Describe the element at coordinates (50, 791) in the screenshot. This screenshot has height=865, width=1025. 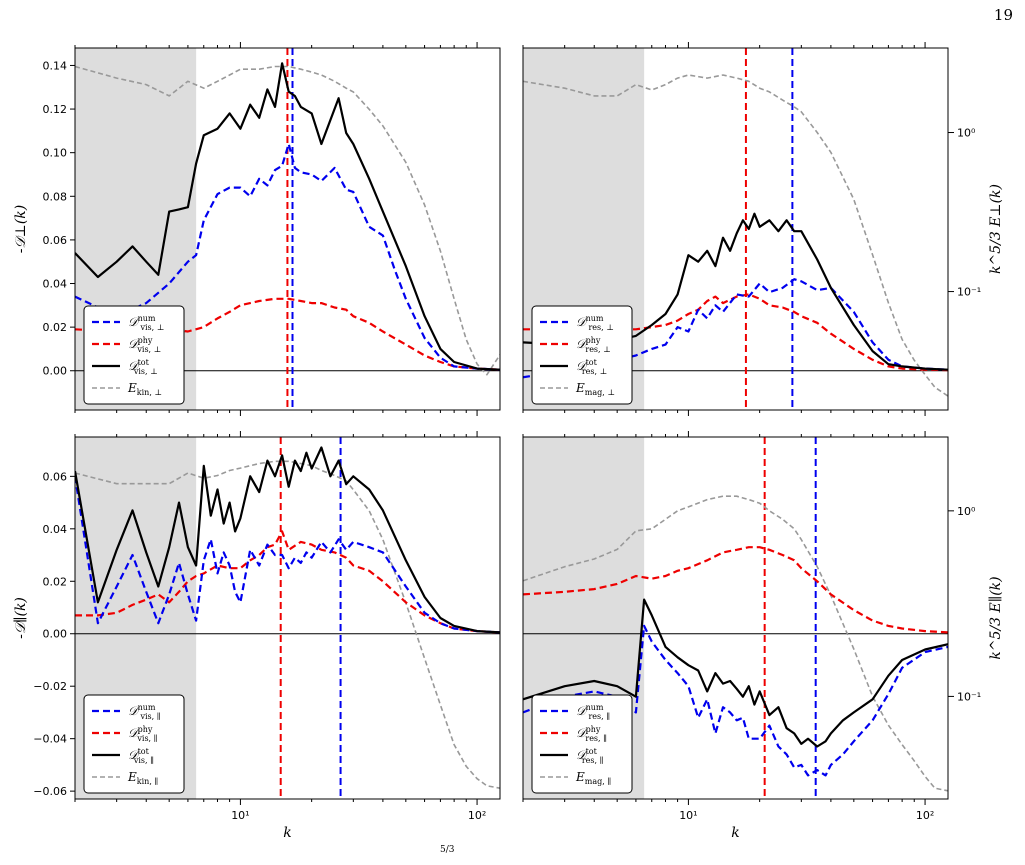
I see `y-tick-label: −0.06` at that location.